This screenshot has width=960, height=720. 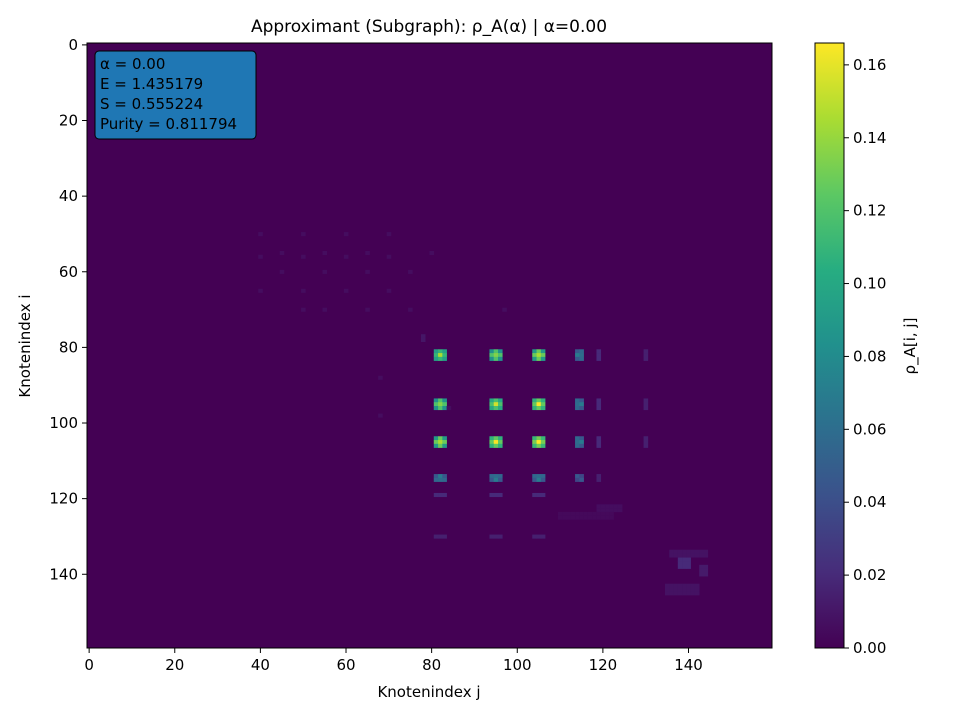 I want to click on info-purity: Purity = 0.811794, so click(x=168, y=124).